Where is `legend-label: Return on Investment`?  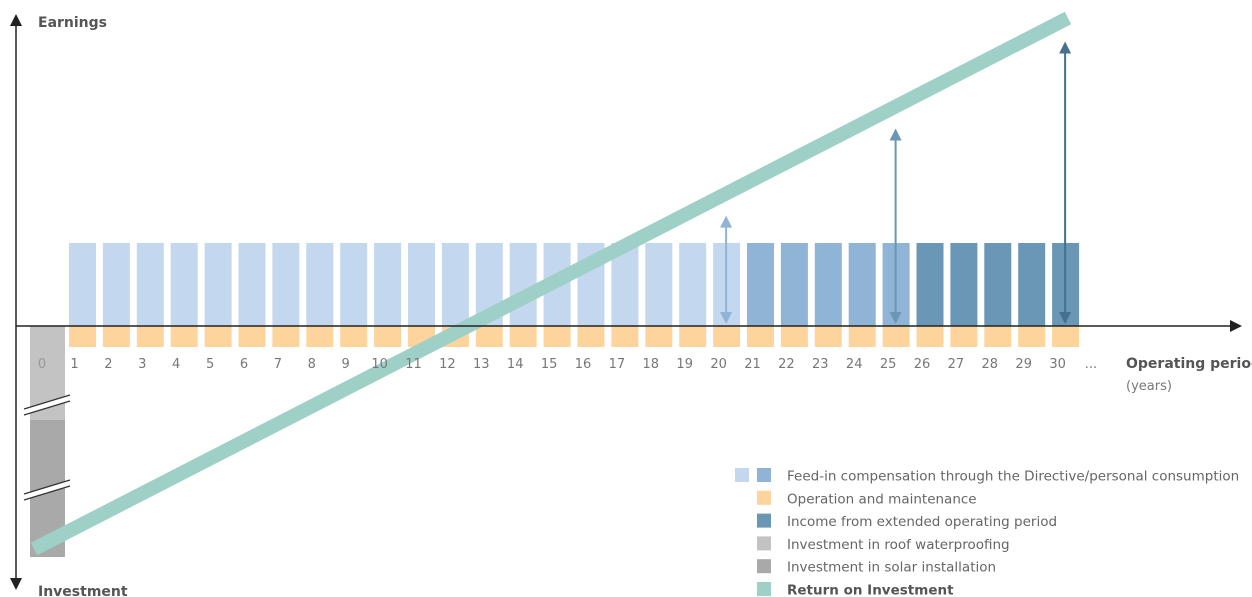
legend-label: Return on Investment is located at coordinates (870, 590).